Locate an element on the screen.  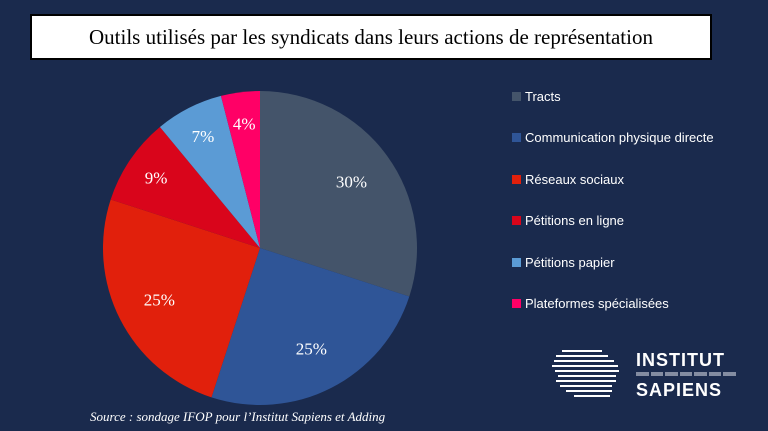
legend-label-4: Pétitions papier is located at coordinates (570, 262).